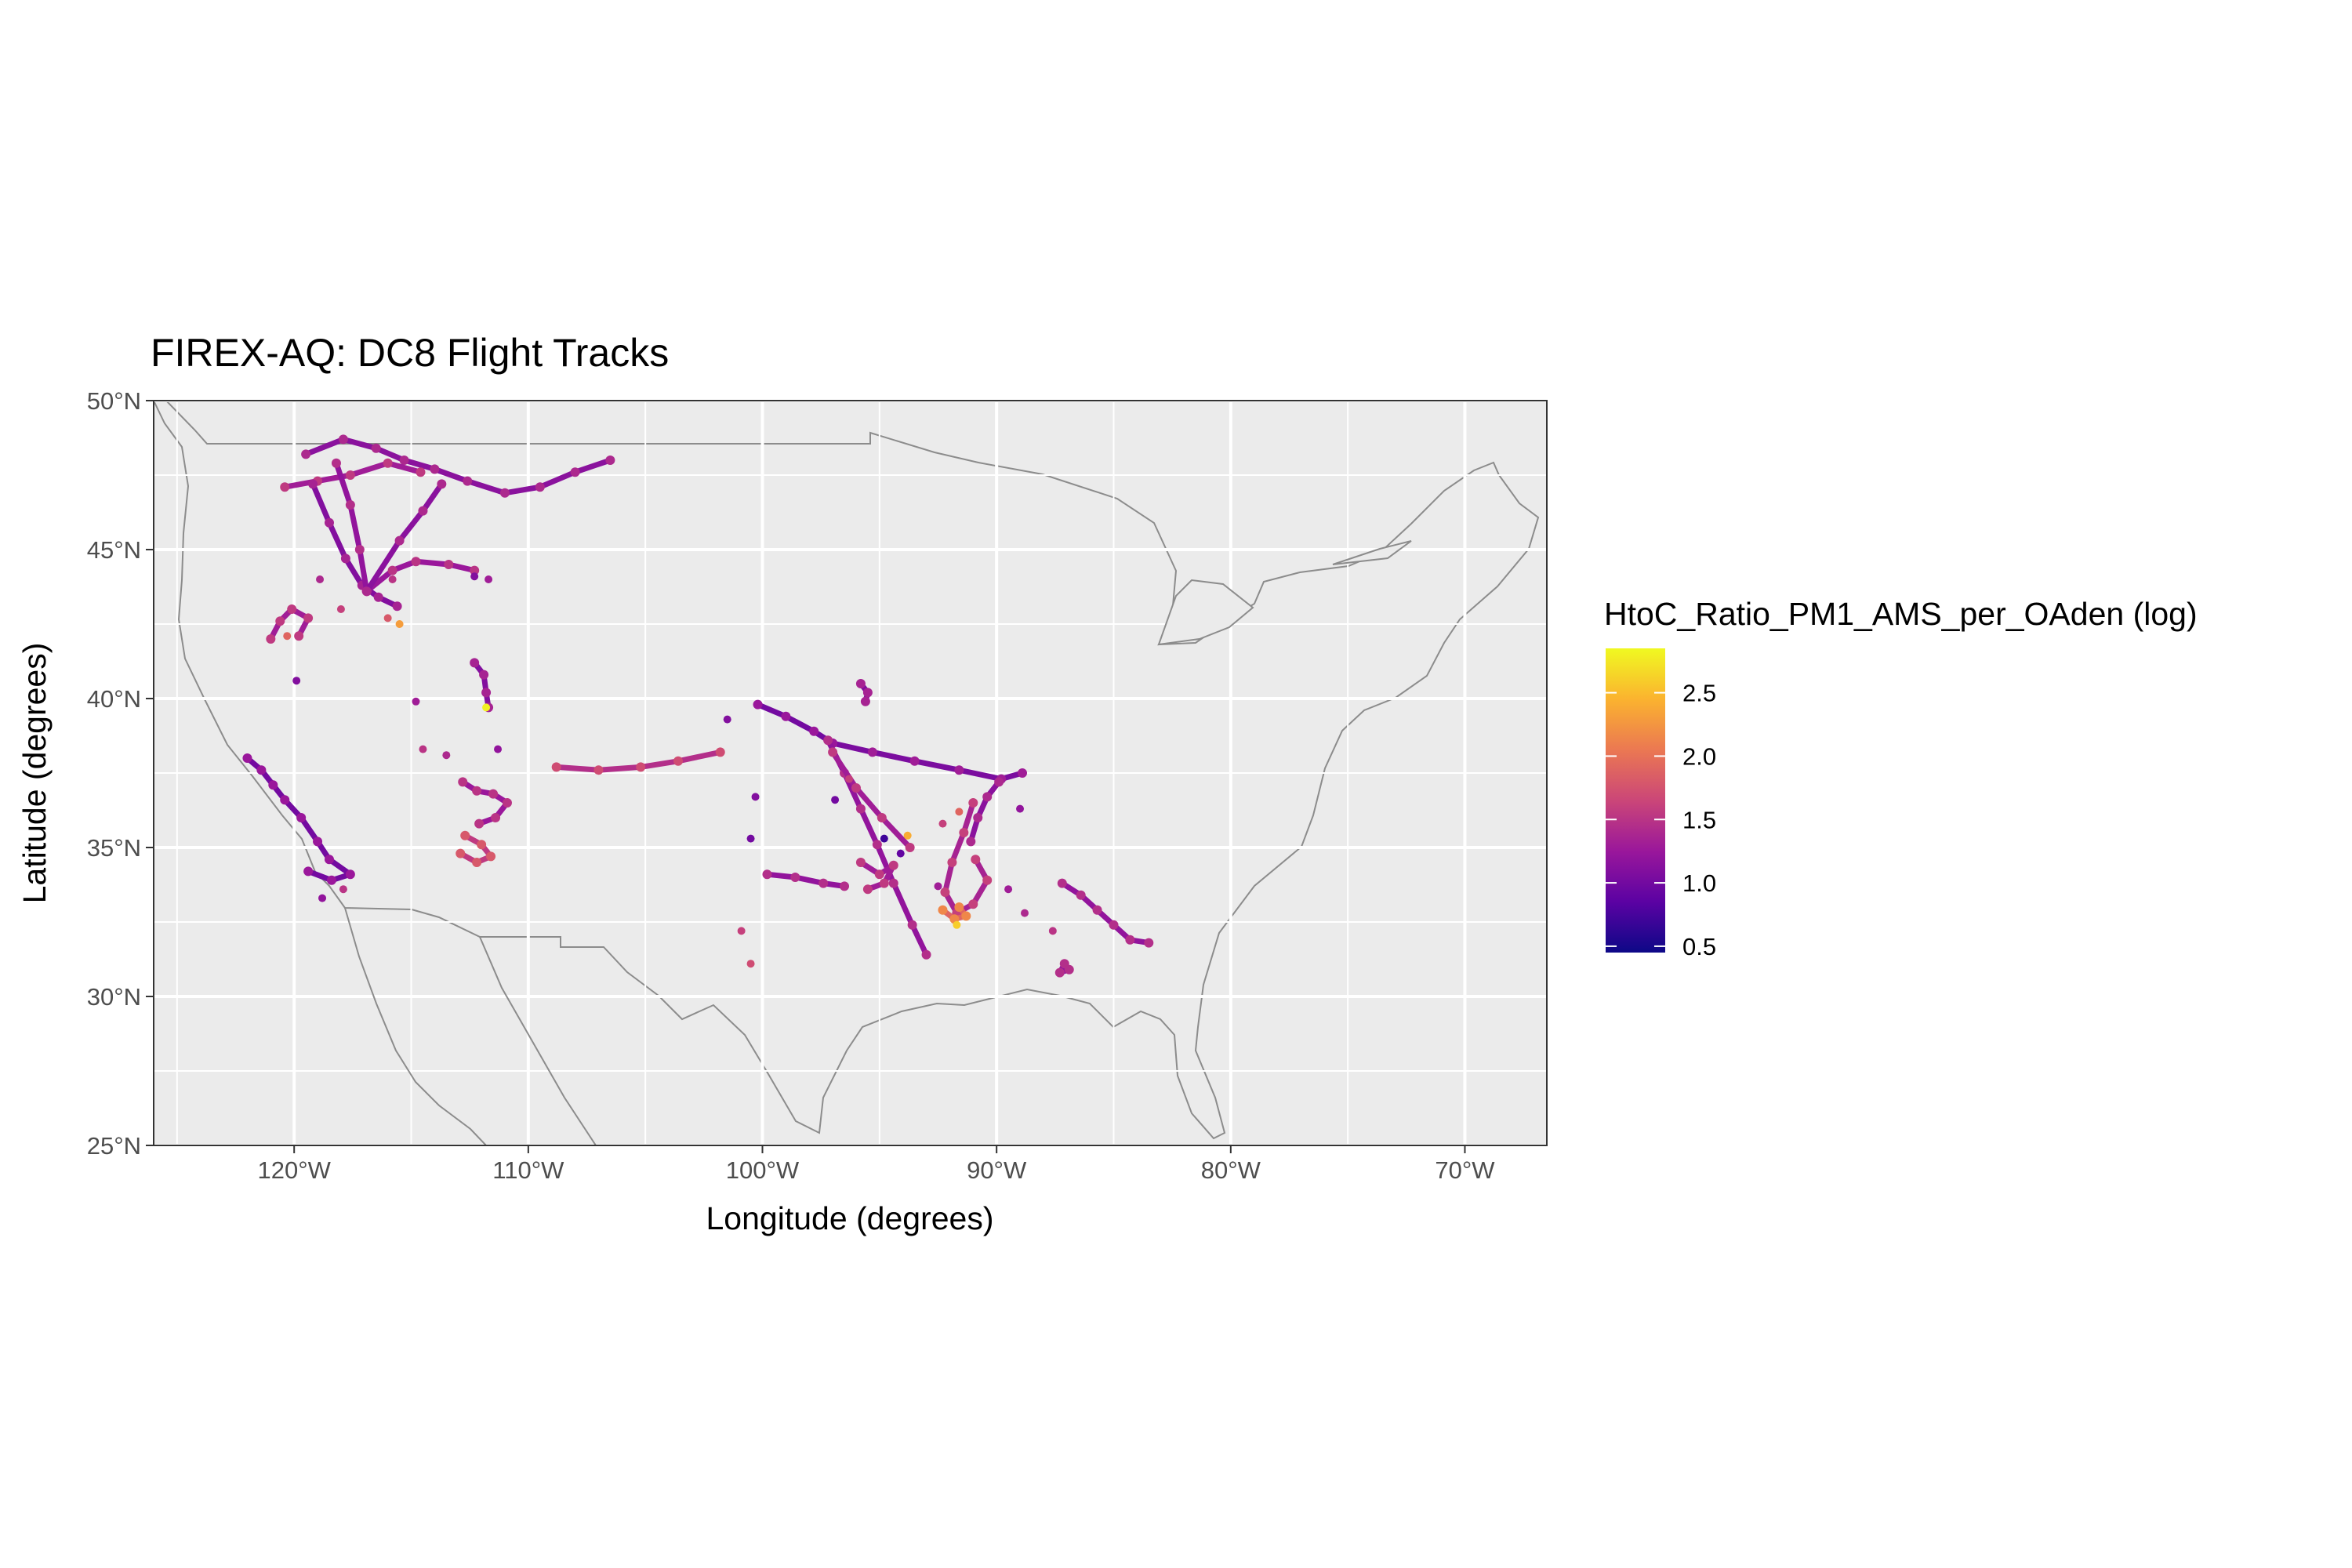 This screenshot has height=1568, width=2352. Describe the element at coordinates (114, 699) in the screenshot. I see `y-tick-label: 40°N` at that location.